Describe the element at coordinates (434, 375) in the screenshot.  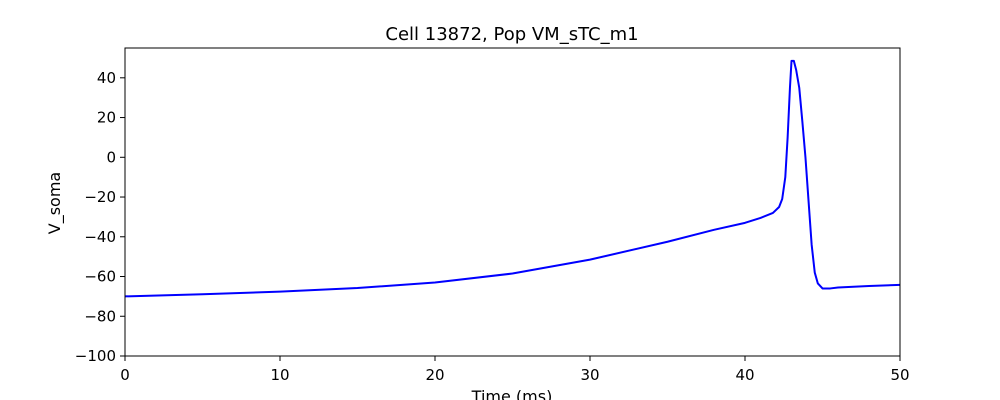
I see `x-tick-label: 20` at that location.